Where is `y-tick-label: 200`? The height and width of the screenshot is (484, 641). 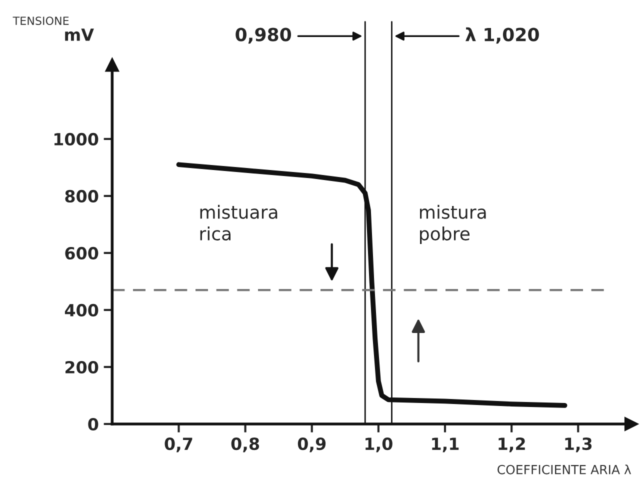
y-tick-label: 200 is located at coordinates (82, 367).